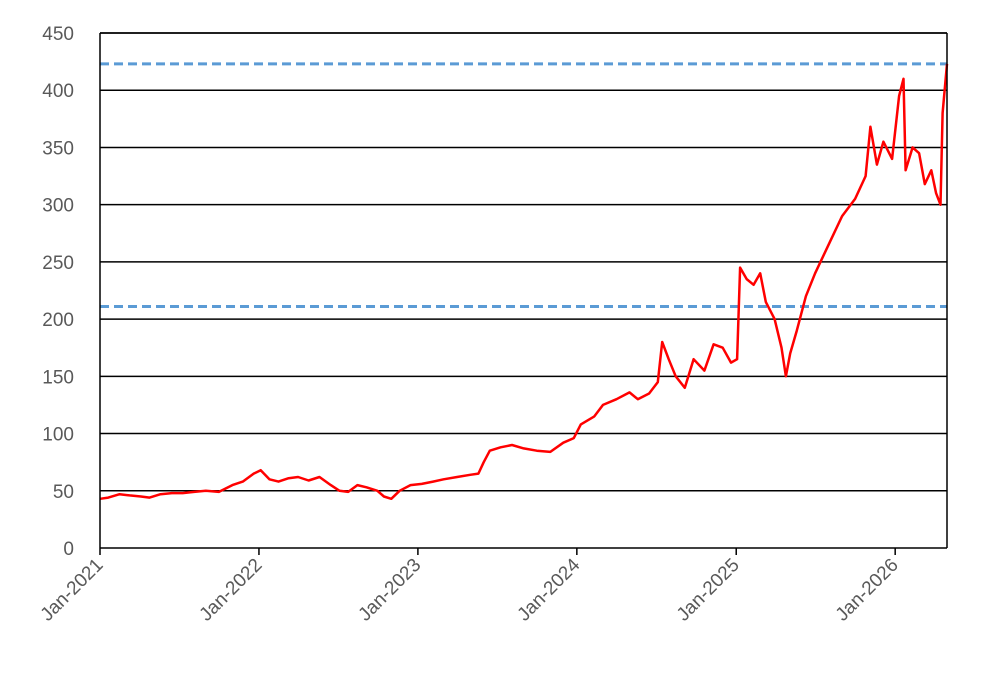  I want to click on y-tick-label: 150, so click(58, 377).